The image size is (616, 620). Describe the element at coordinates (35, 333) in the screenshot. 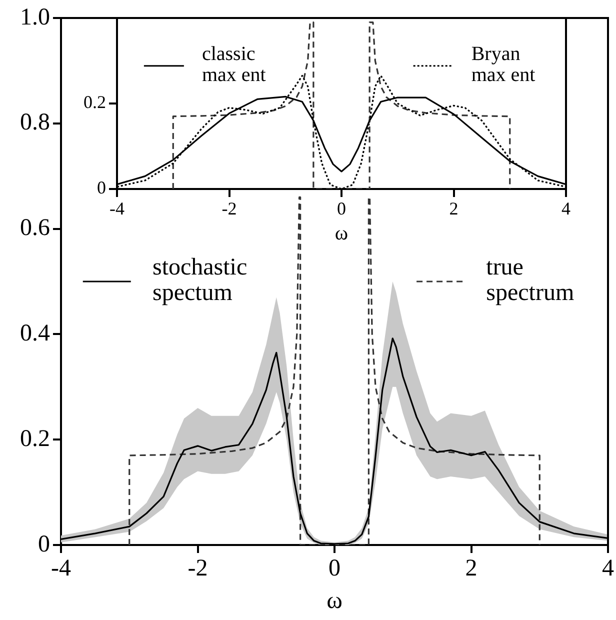

I see `y-tick-label: 0.4` at that location.